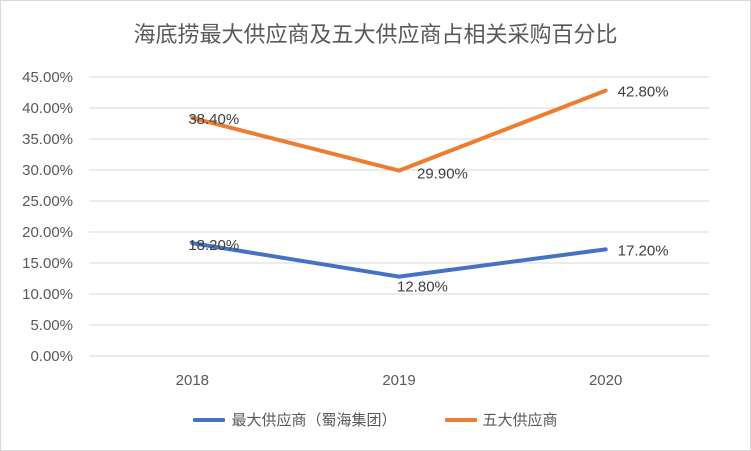 Image resolution: width=751 pixels, height=451 pixels. I want to click on data-label: 18.20%, so click(213, 245).